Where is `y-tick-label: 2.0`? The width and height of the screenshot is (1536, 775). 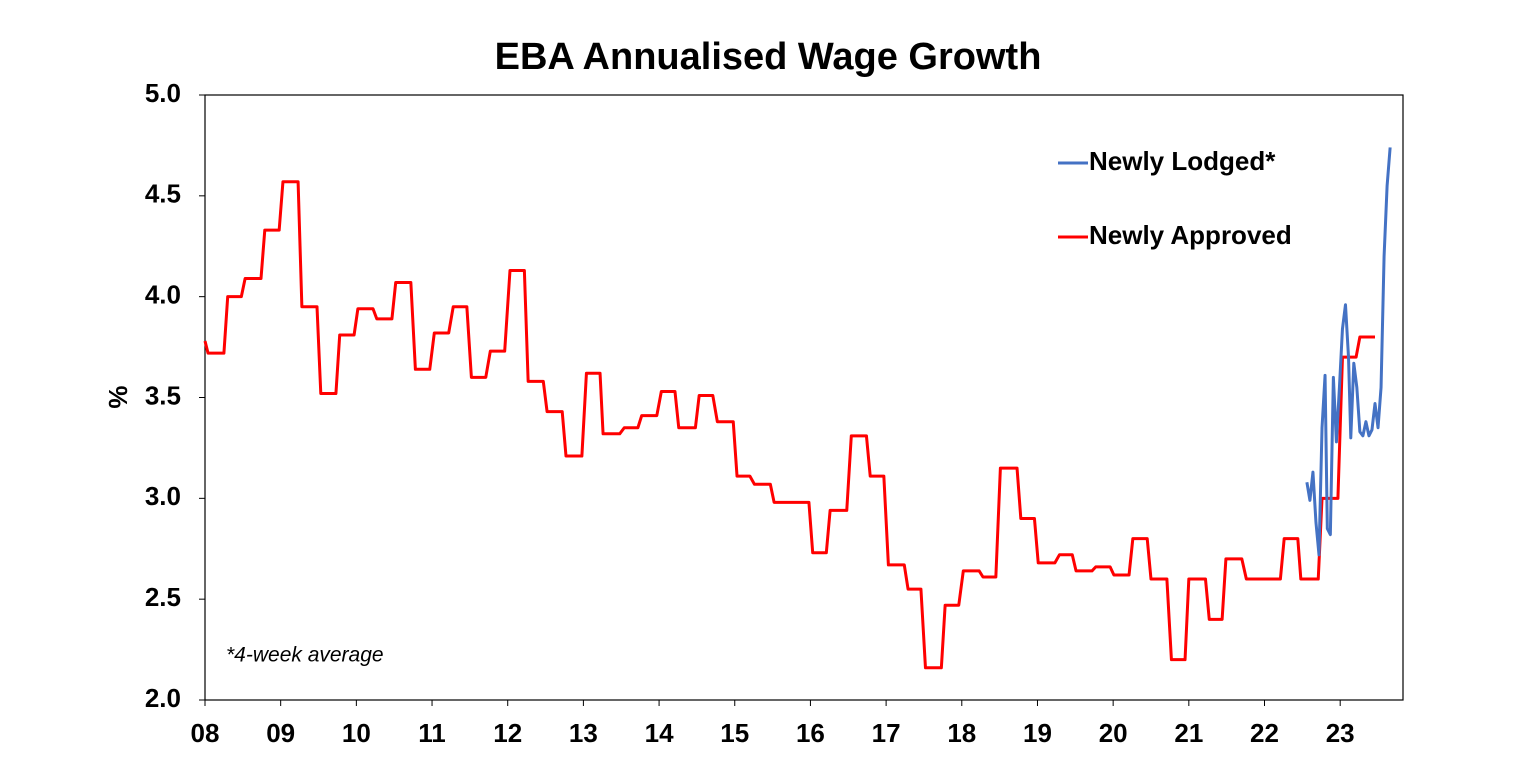
y-tick-label: 2.0 is located at coordinates (163, 698).